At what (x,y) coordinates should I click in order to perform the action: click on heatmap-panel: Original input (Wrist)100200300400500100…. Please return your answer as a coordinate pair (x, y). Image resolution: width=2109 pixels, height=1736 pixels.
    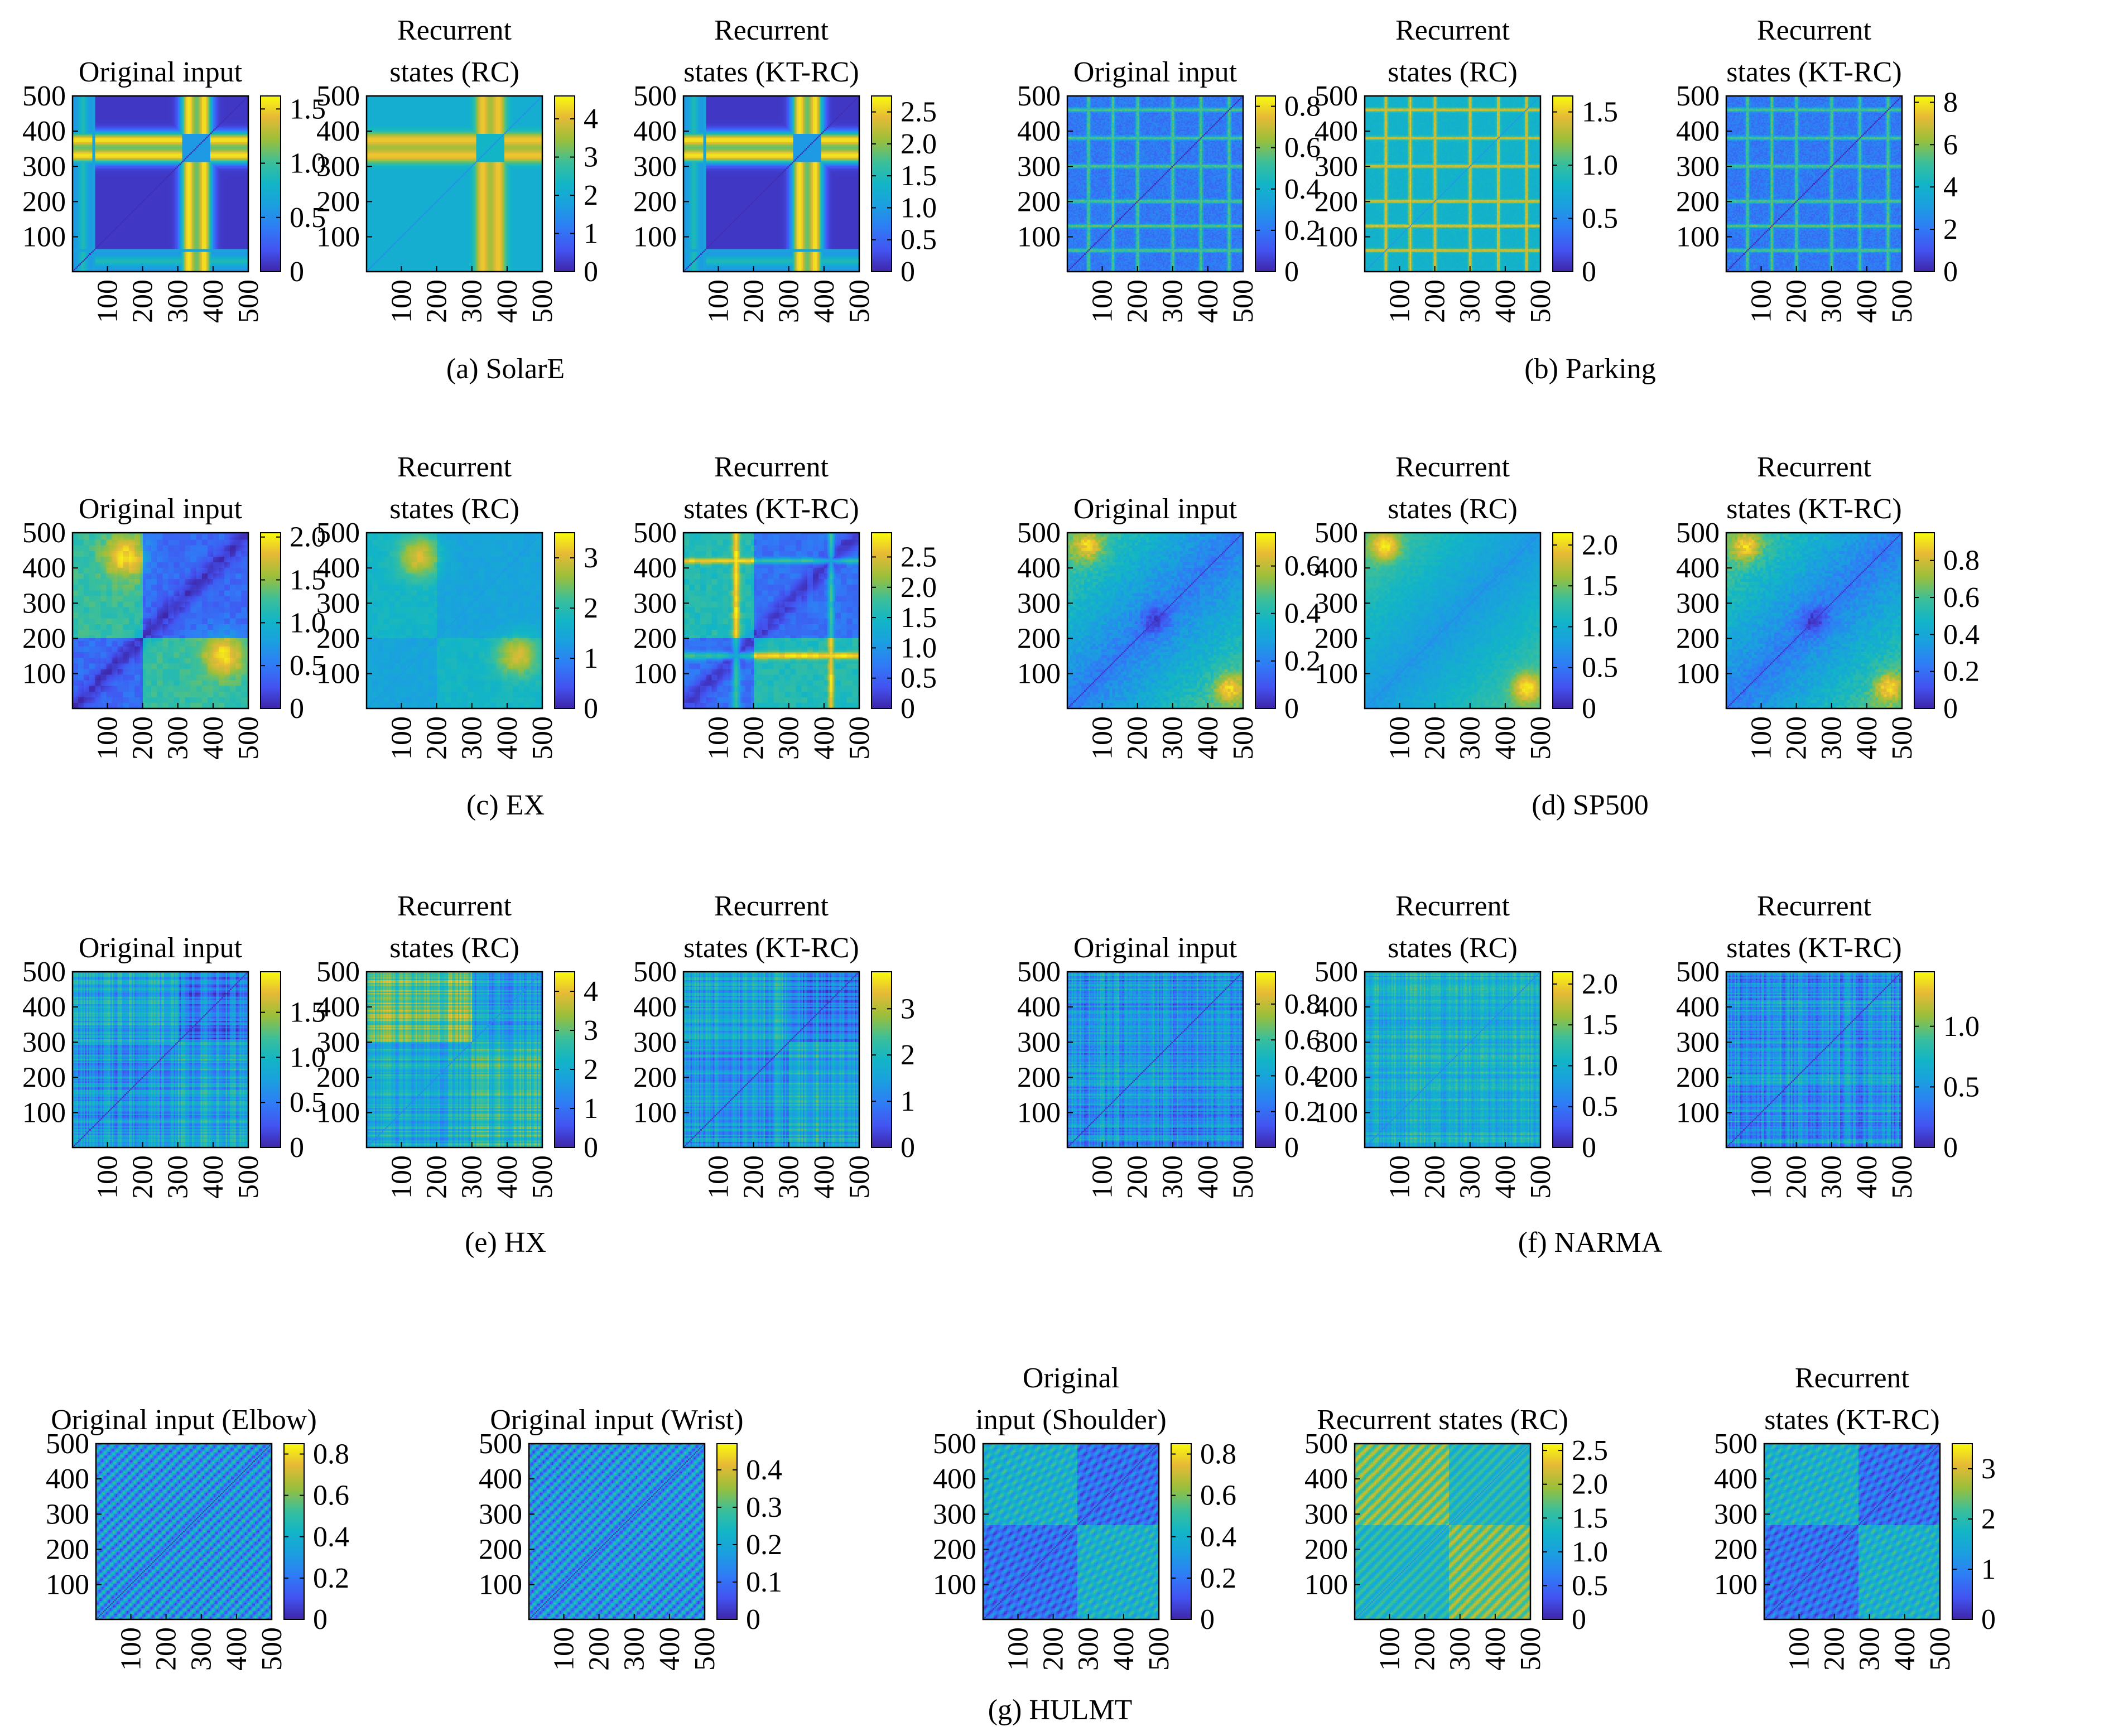
    Looking at the image, I should click on (630, 1537).